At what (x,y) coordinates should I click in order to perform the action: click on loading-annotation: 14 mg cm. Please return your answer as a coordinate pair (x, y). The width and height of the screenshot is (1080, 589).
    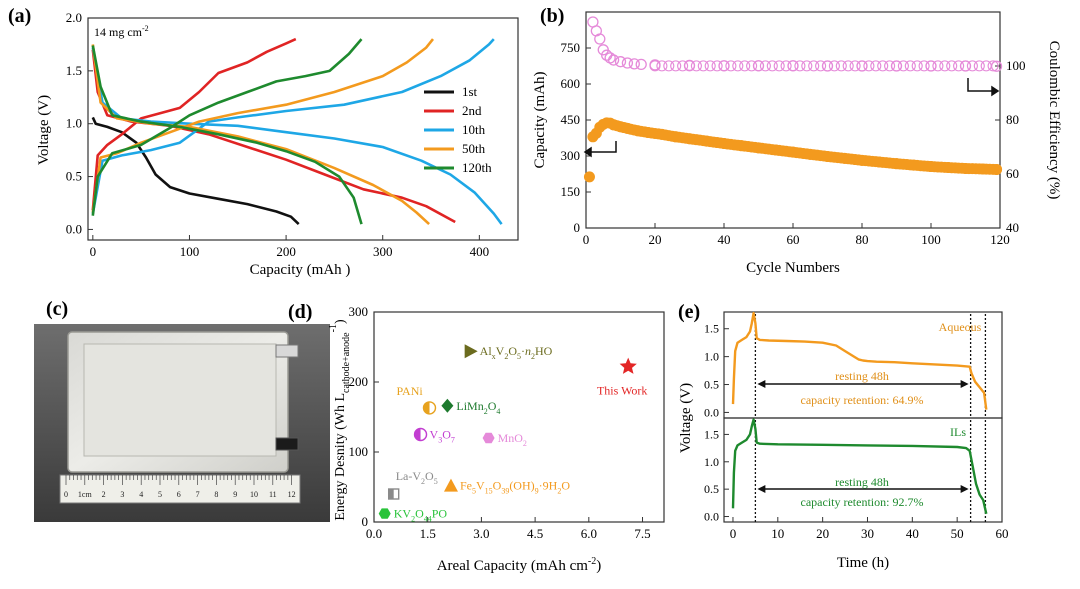
    Looking at the image, I should click on (118, 32).